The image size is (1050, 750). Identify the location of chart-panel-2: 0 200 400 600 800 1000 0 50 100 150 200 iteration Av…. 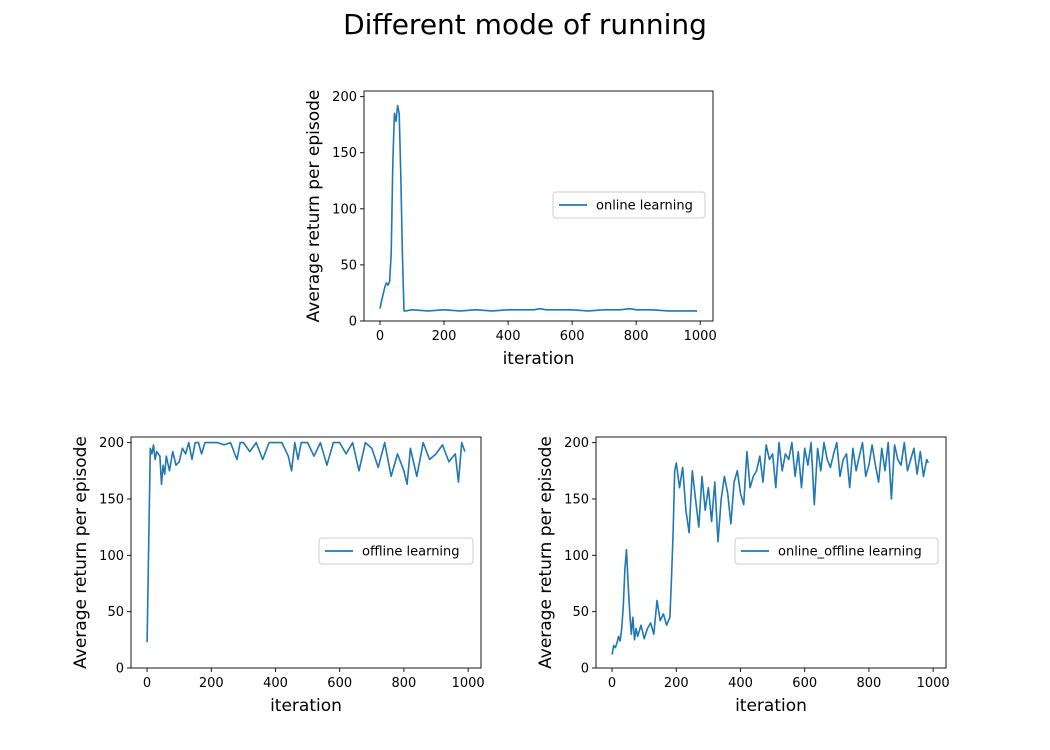
(278, 576).